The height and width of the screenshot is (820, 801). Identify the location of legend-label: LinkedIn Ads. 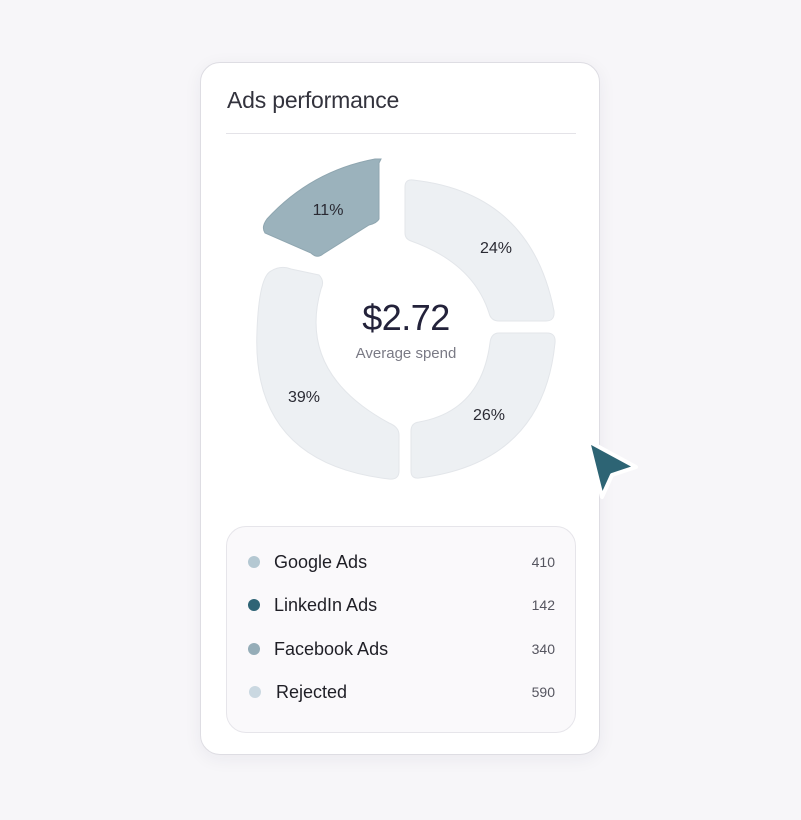
(326, 605).